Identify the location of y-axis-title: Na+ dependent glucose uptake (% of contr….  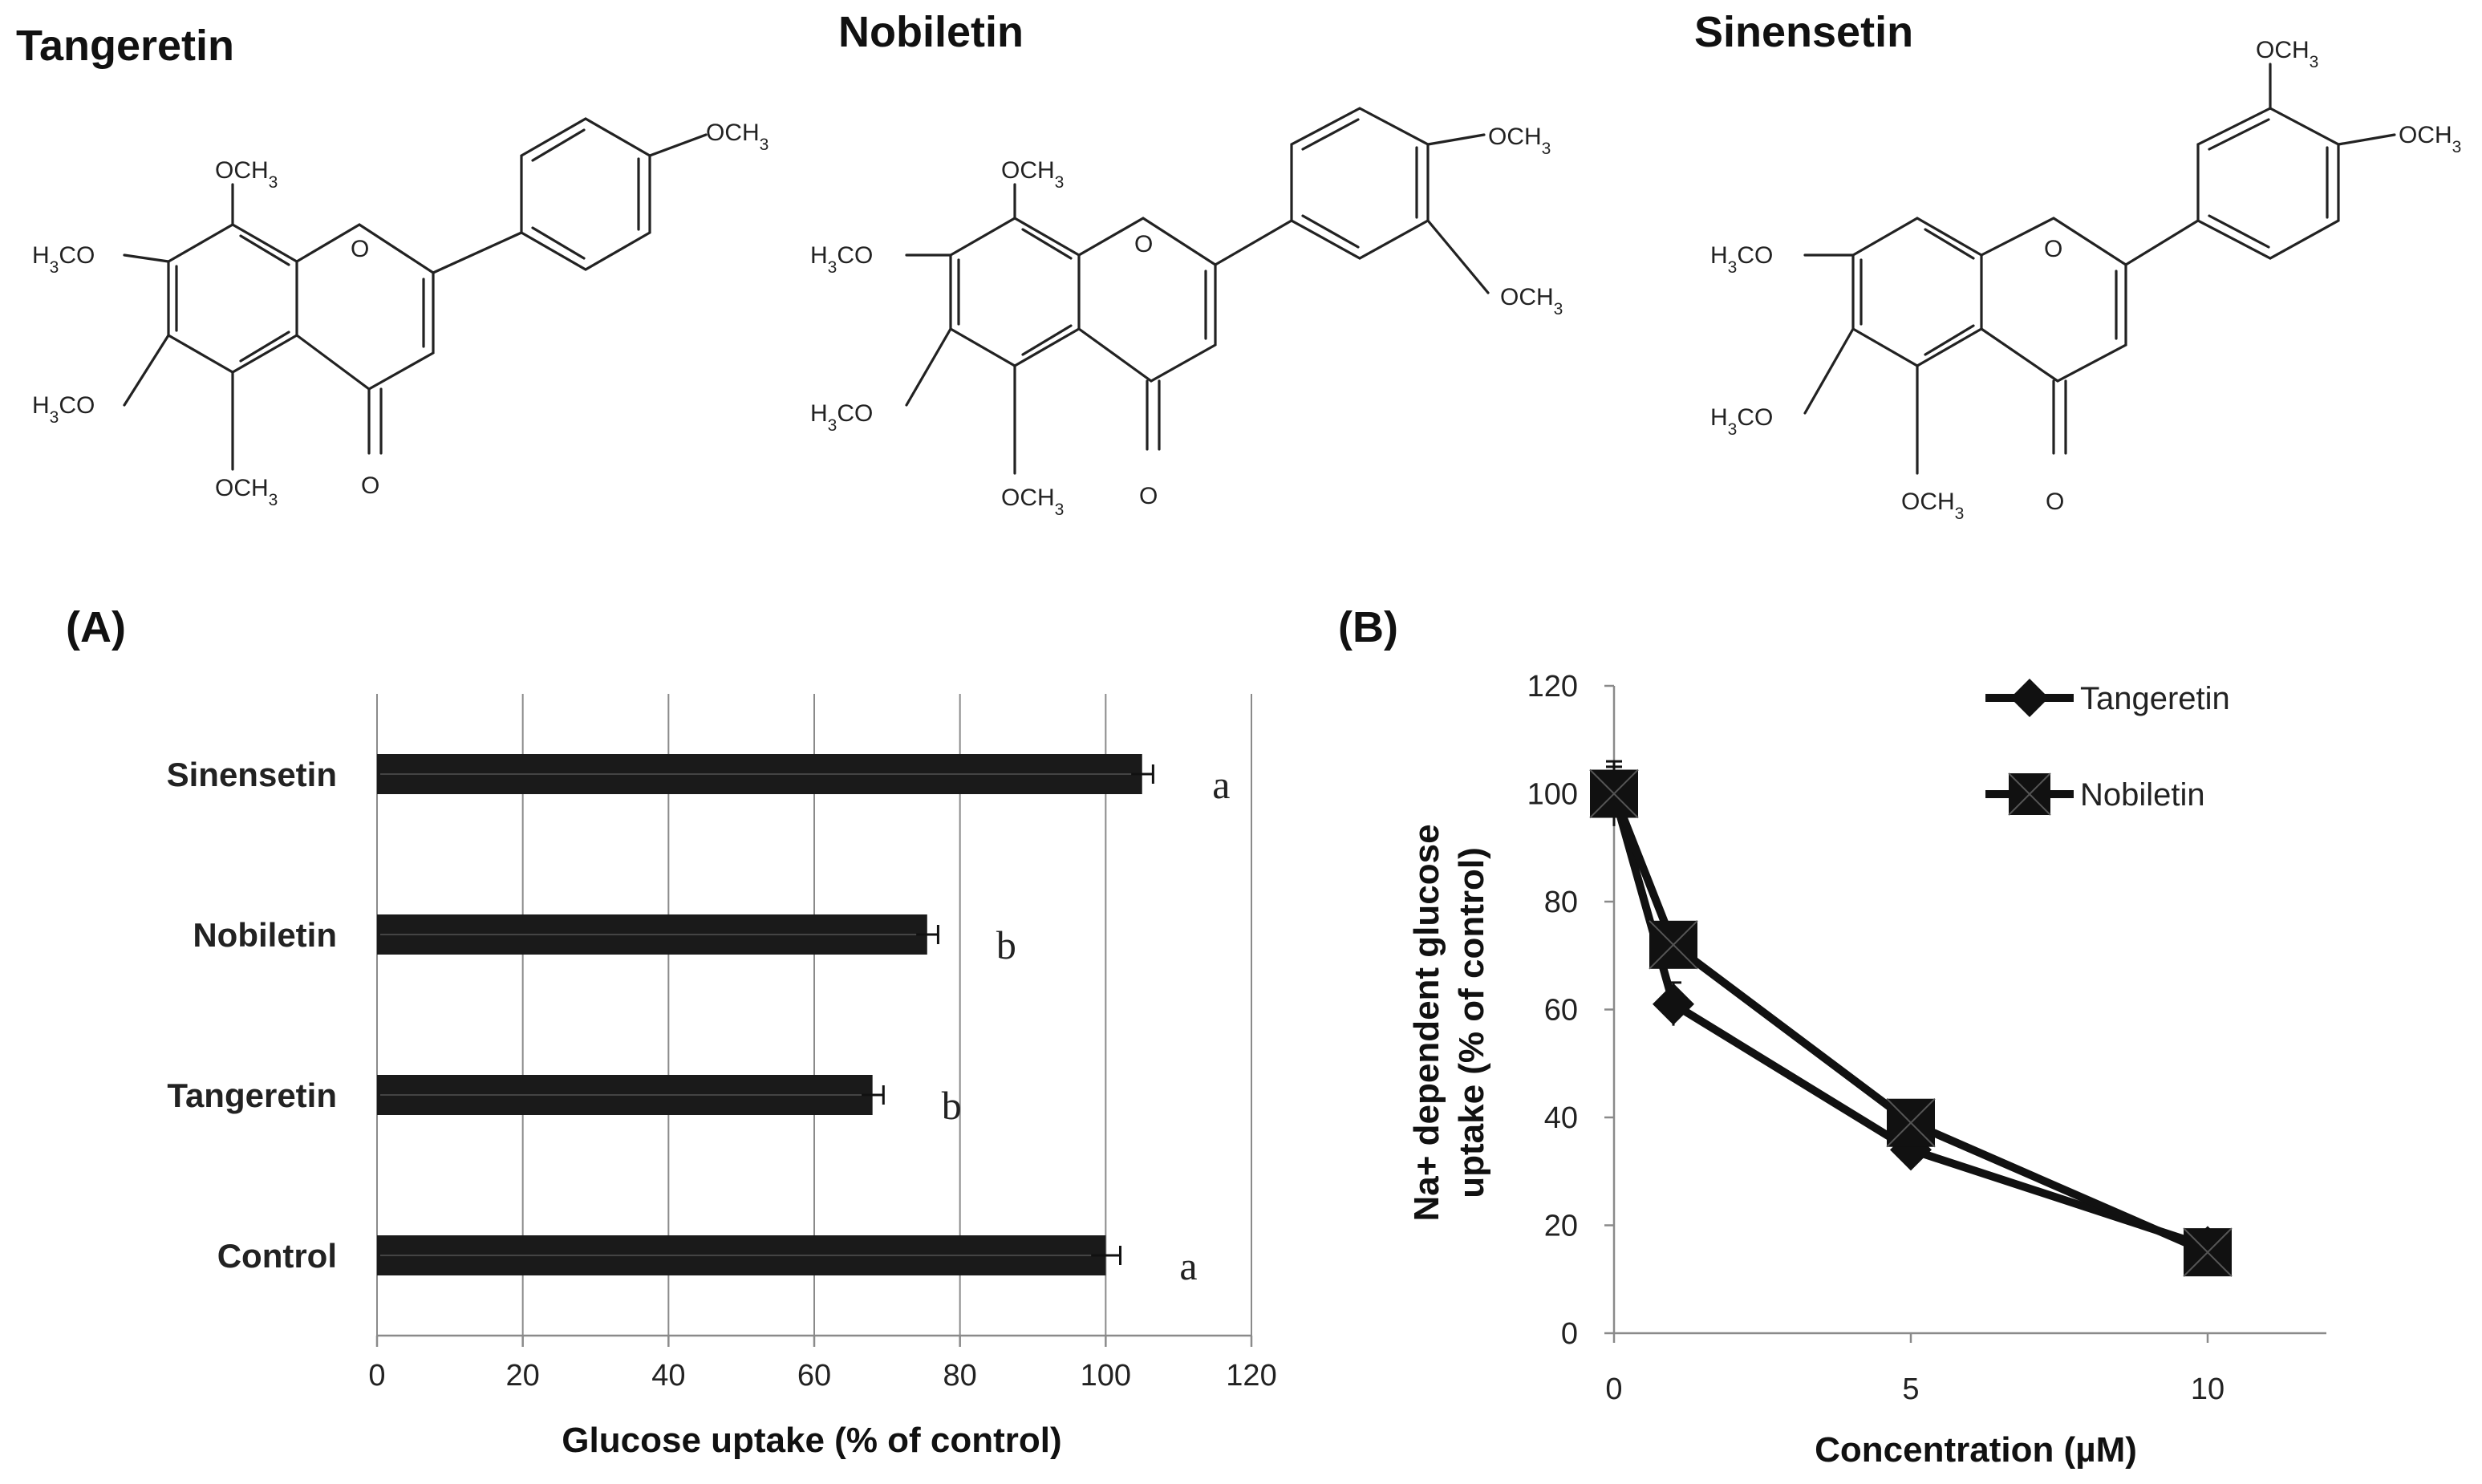
(1449, 1023).